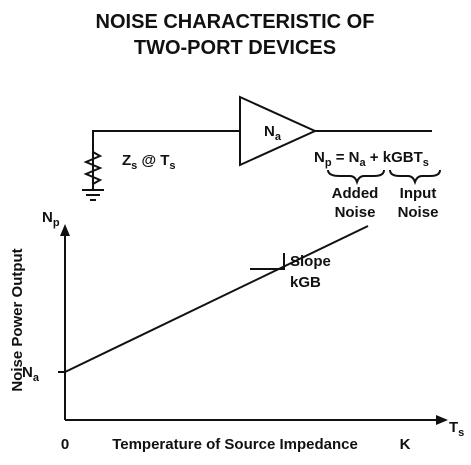 This screenshot has width=471, height=465. I want to click on x-axis-symbol: Ts, so click(456, 429).